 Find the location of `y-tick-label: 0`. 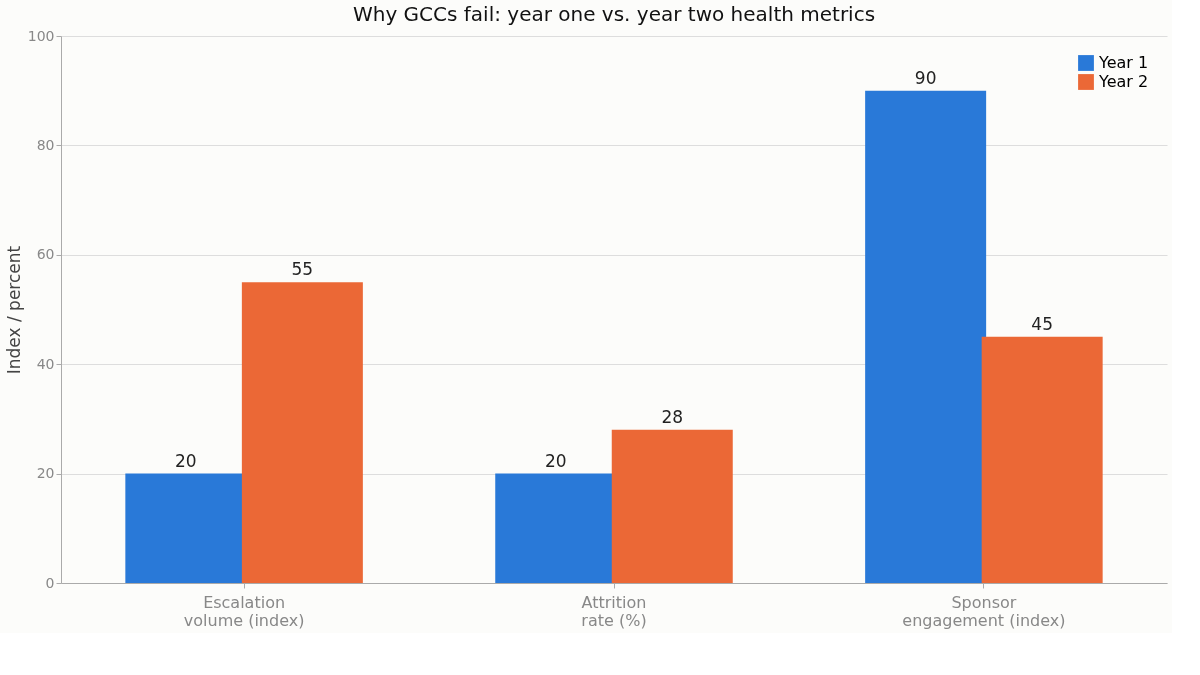

y-tick-label: 0 is located at coordinates (50, 582).